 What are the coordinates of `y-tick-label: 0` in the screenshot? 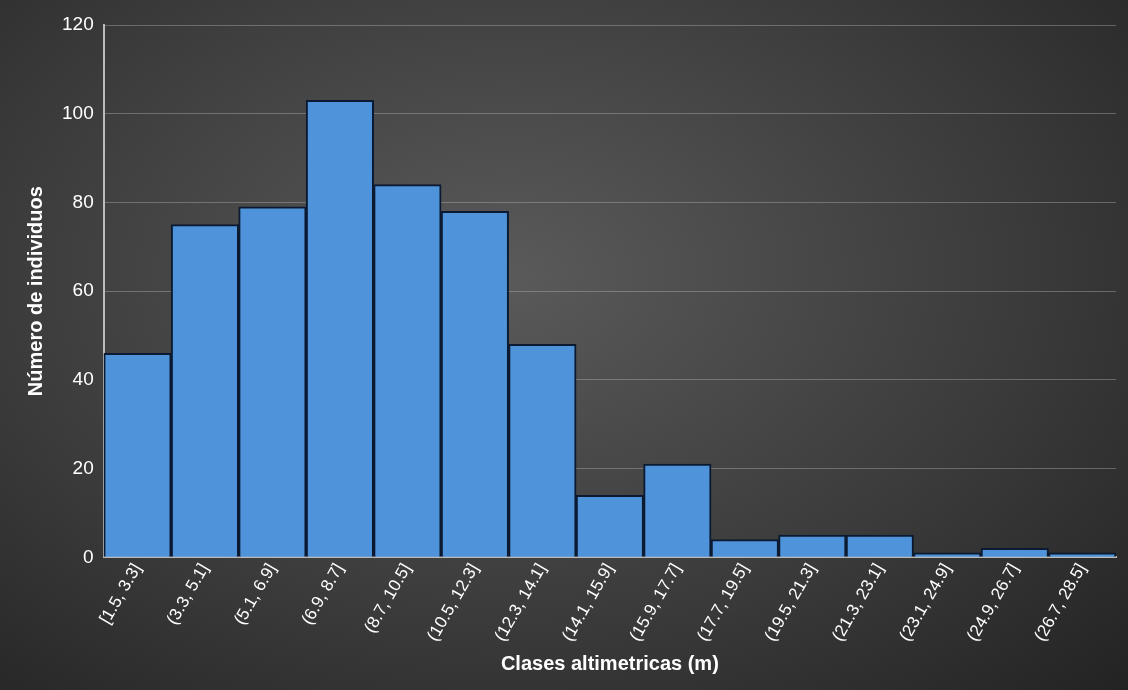 It's located at (88, 556).